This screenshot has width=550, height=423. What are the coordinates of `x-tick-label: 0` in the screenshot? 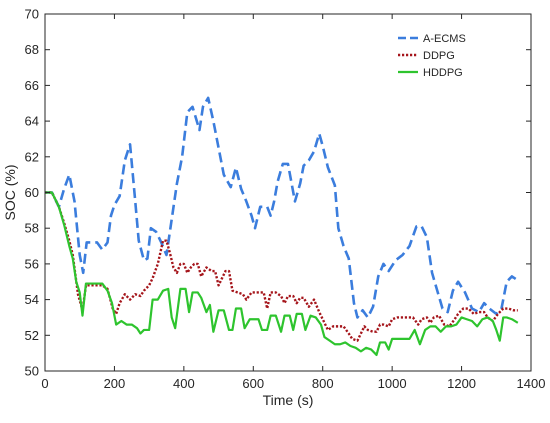 It's located at (44, 383).